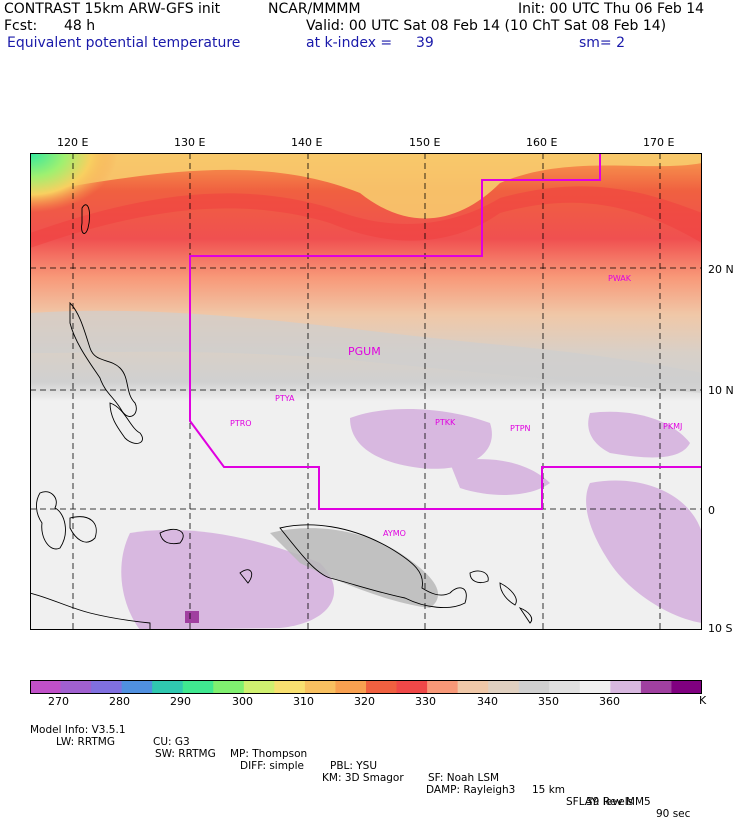 This screenshot has width=740, height=820. I want to click on info-lw: LW: RRTMG, so click(85, 742).